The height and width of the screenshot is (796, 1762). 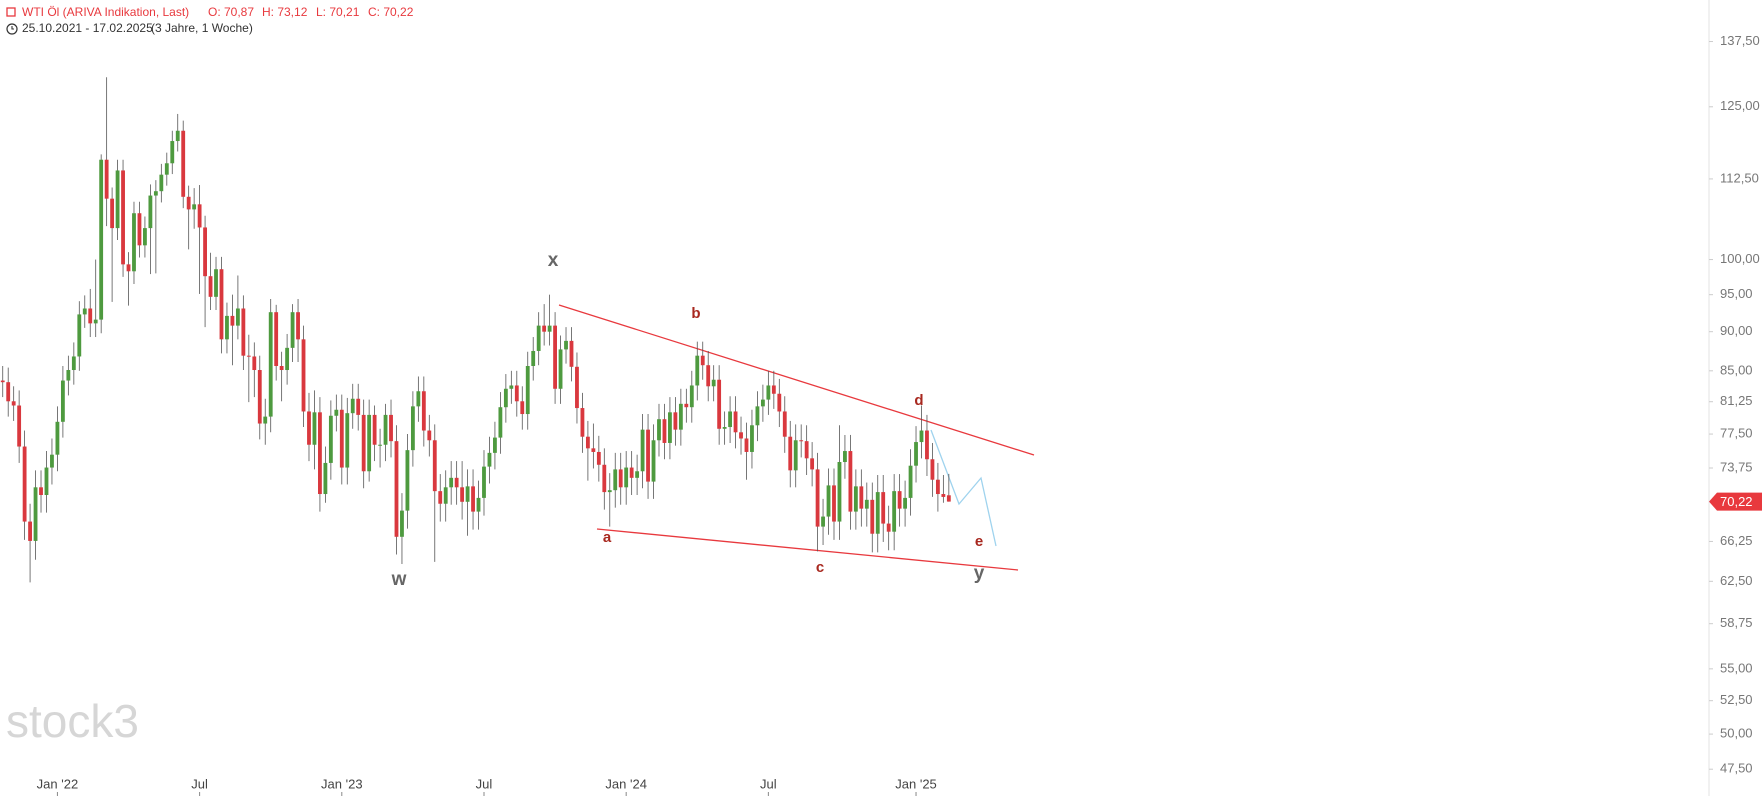 I want to click on period: (3 Jahre, 1 Woche), so click(x=202, y=28).